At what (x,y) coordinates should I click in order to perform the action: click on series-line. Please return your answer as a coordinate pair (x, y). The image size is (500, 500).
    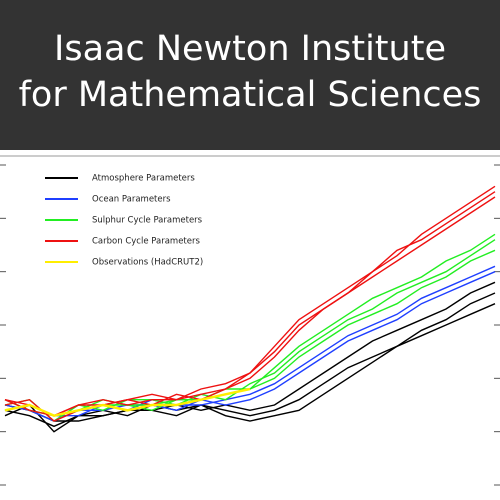
    Looking at the image, I should click on (127, 402).